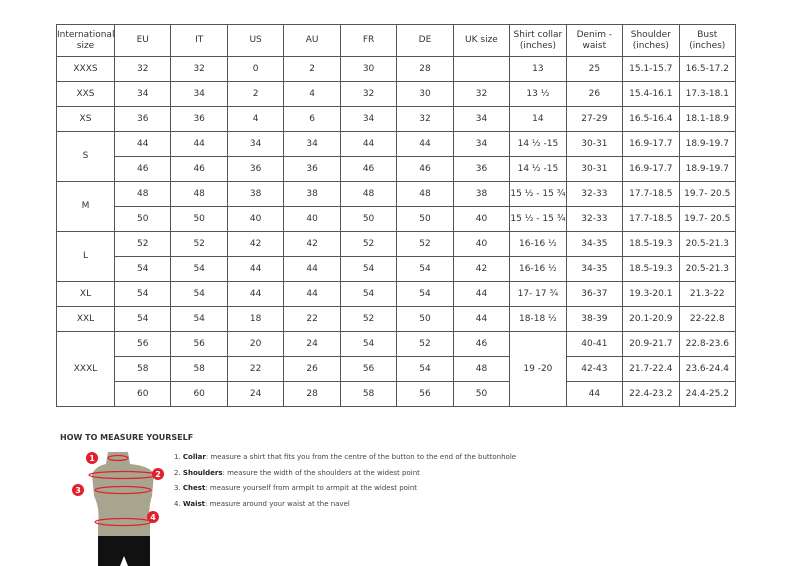 This screenshot has width=787, height=566. Describe the element at coordinates (594, 40) in the screenshot. I see `column-header: Denim - waist` at that location.